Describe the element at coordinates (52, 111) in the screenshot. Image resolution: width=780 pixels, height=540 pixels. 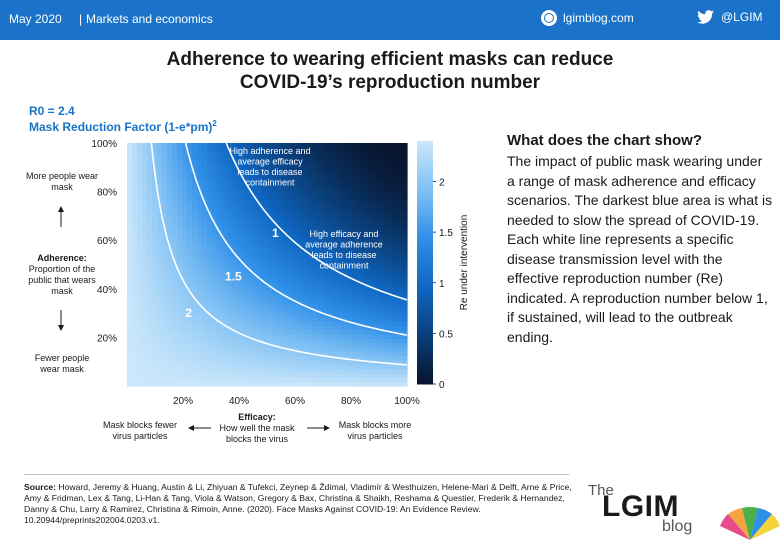
I see `r0-label: R0 = 2.4` at that location.